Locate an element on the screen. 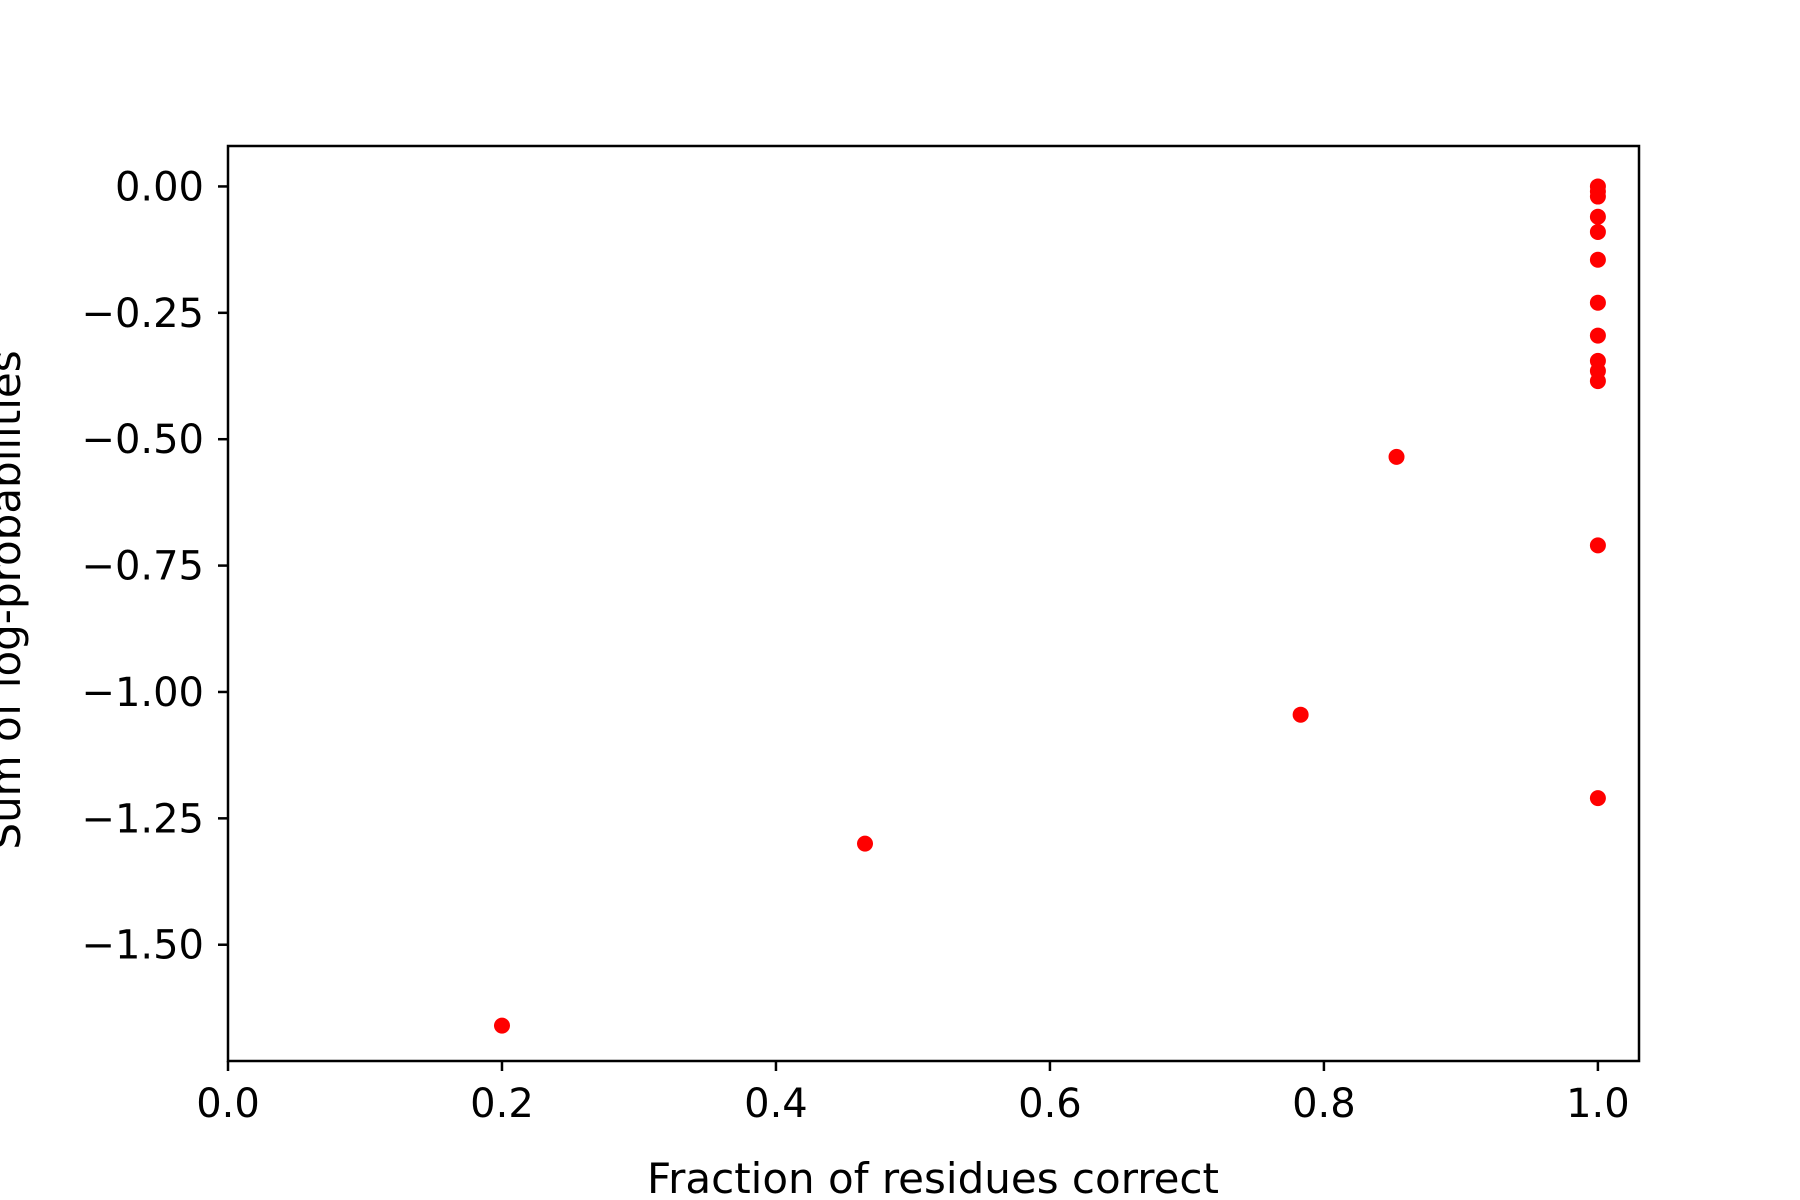 The image size is (1800, 1200). x-axis-label: Fraction of residues correct is located at coordinates (933, 1177).